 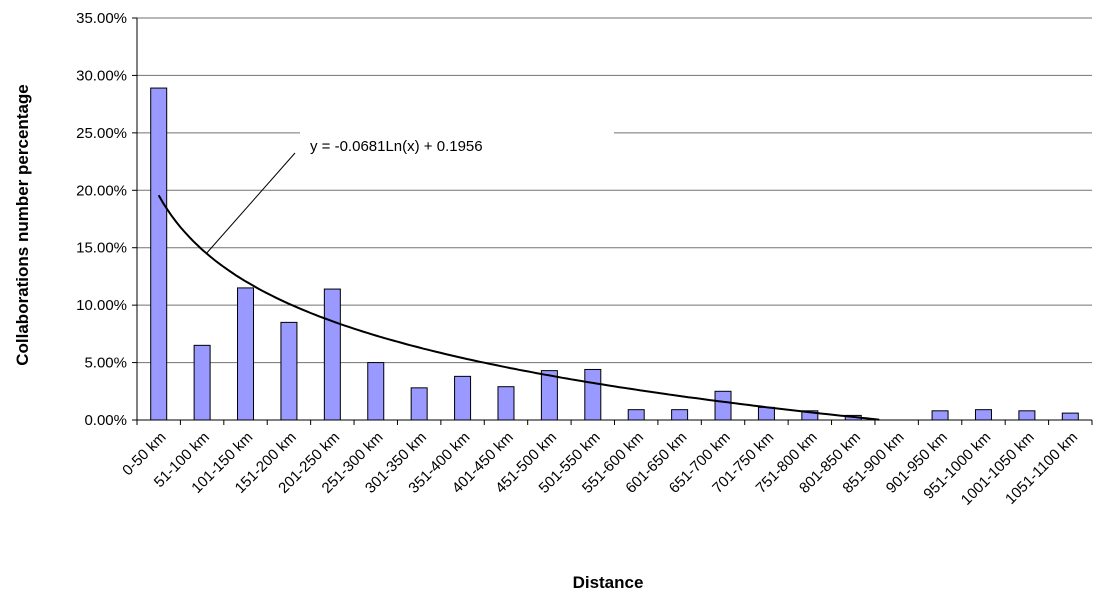 I want to click on annotation-leader-line, so click(x=251, y=203).